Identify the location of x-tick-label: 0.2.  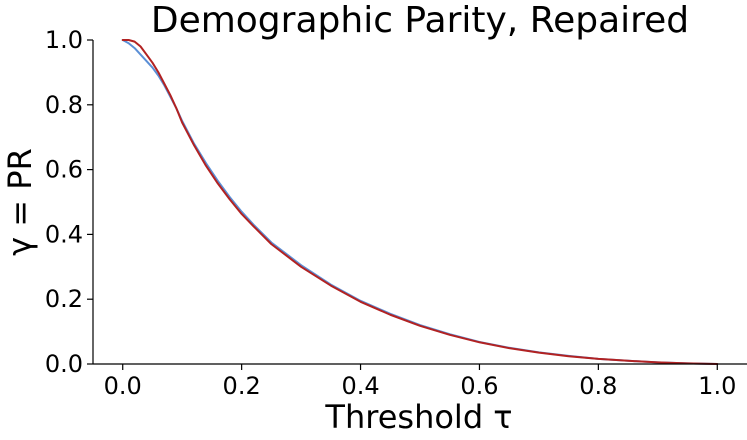
(242, 386).